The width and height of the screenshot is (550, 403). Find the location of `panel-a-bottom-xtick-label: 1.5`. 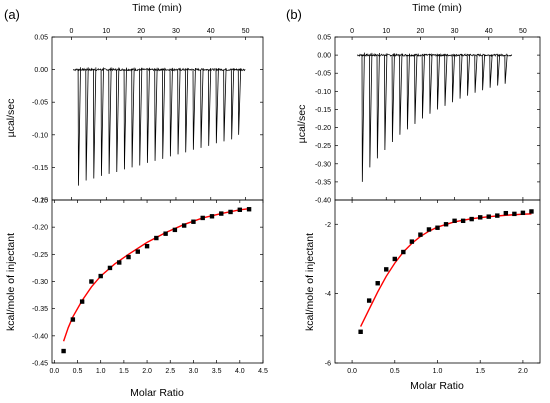

panel-a-bottom-xtick-label: 1.5 is located at coordinates (124, 371).